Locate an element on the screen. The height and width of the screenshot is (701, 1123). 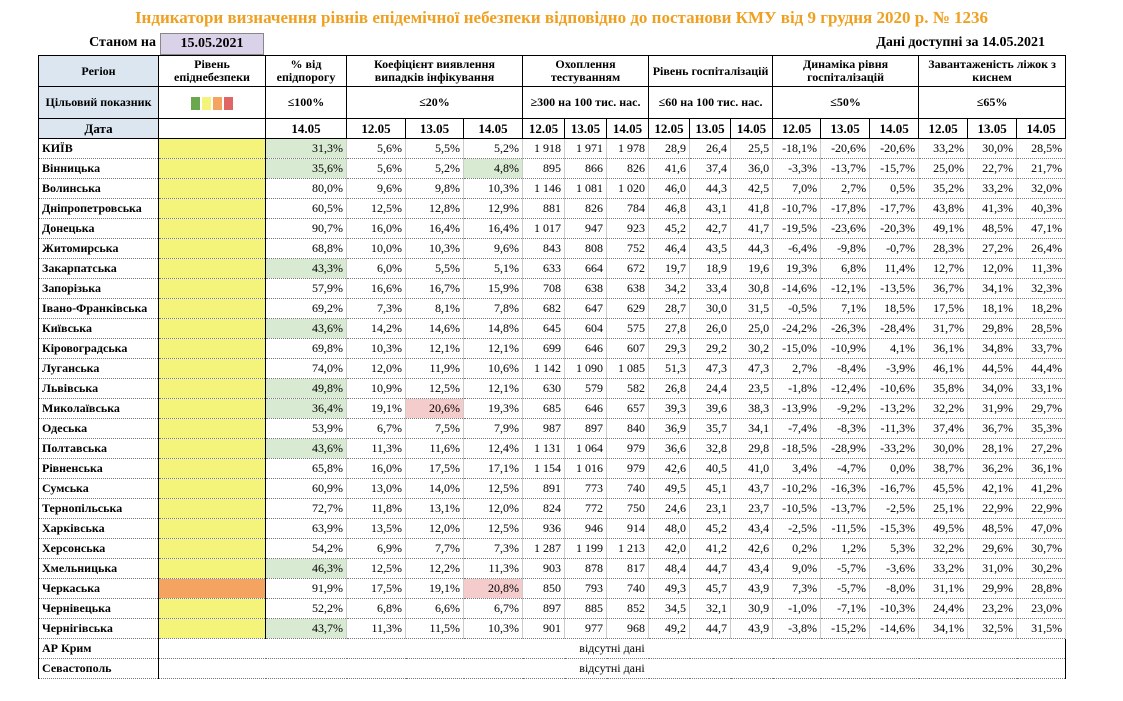
value: -2,5% is located at coordinates (797, 528).